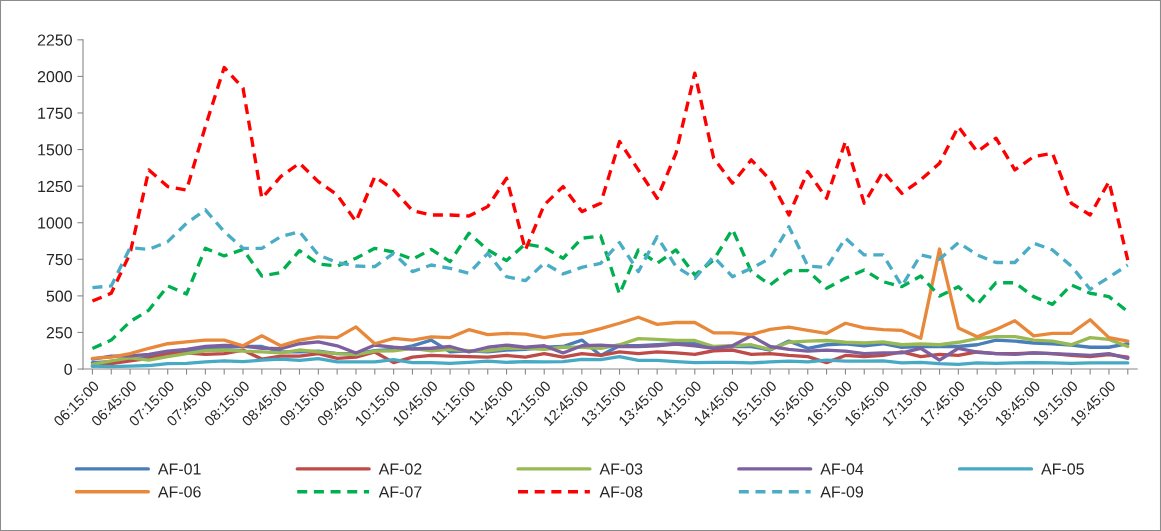 This screenshot has height=531, width=1161. Describe the element at coordinates (400, 492) in the screenshot. I see `legend-label: AF-07` at that location.